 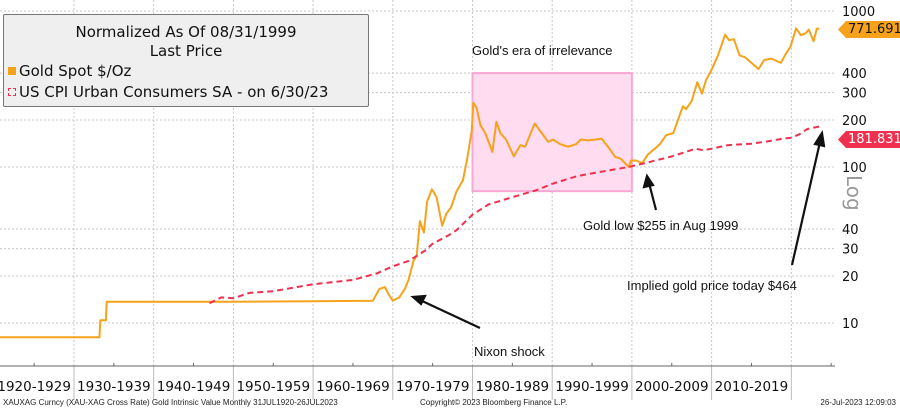 I want to click on x-tick-label: 1970-1979, so click(x=433, y=387).